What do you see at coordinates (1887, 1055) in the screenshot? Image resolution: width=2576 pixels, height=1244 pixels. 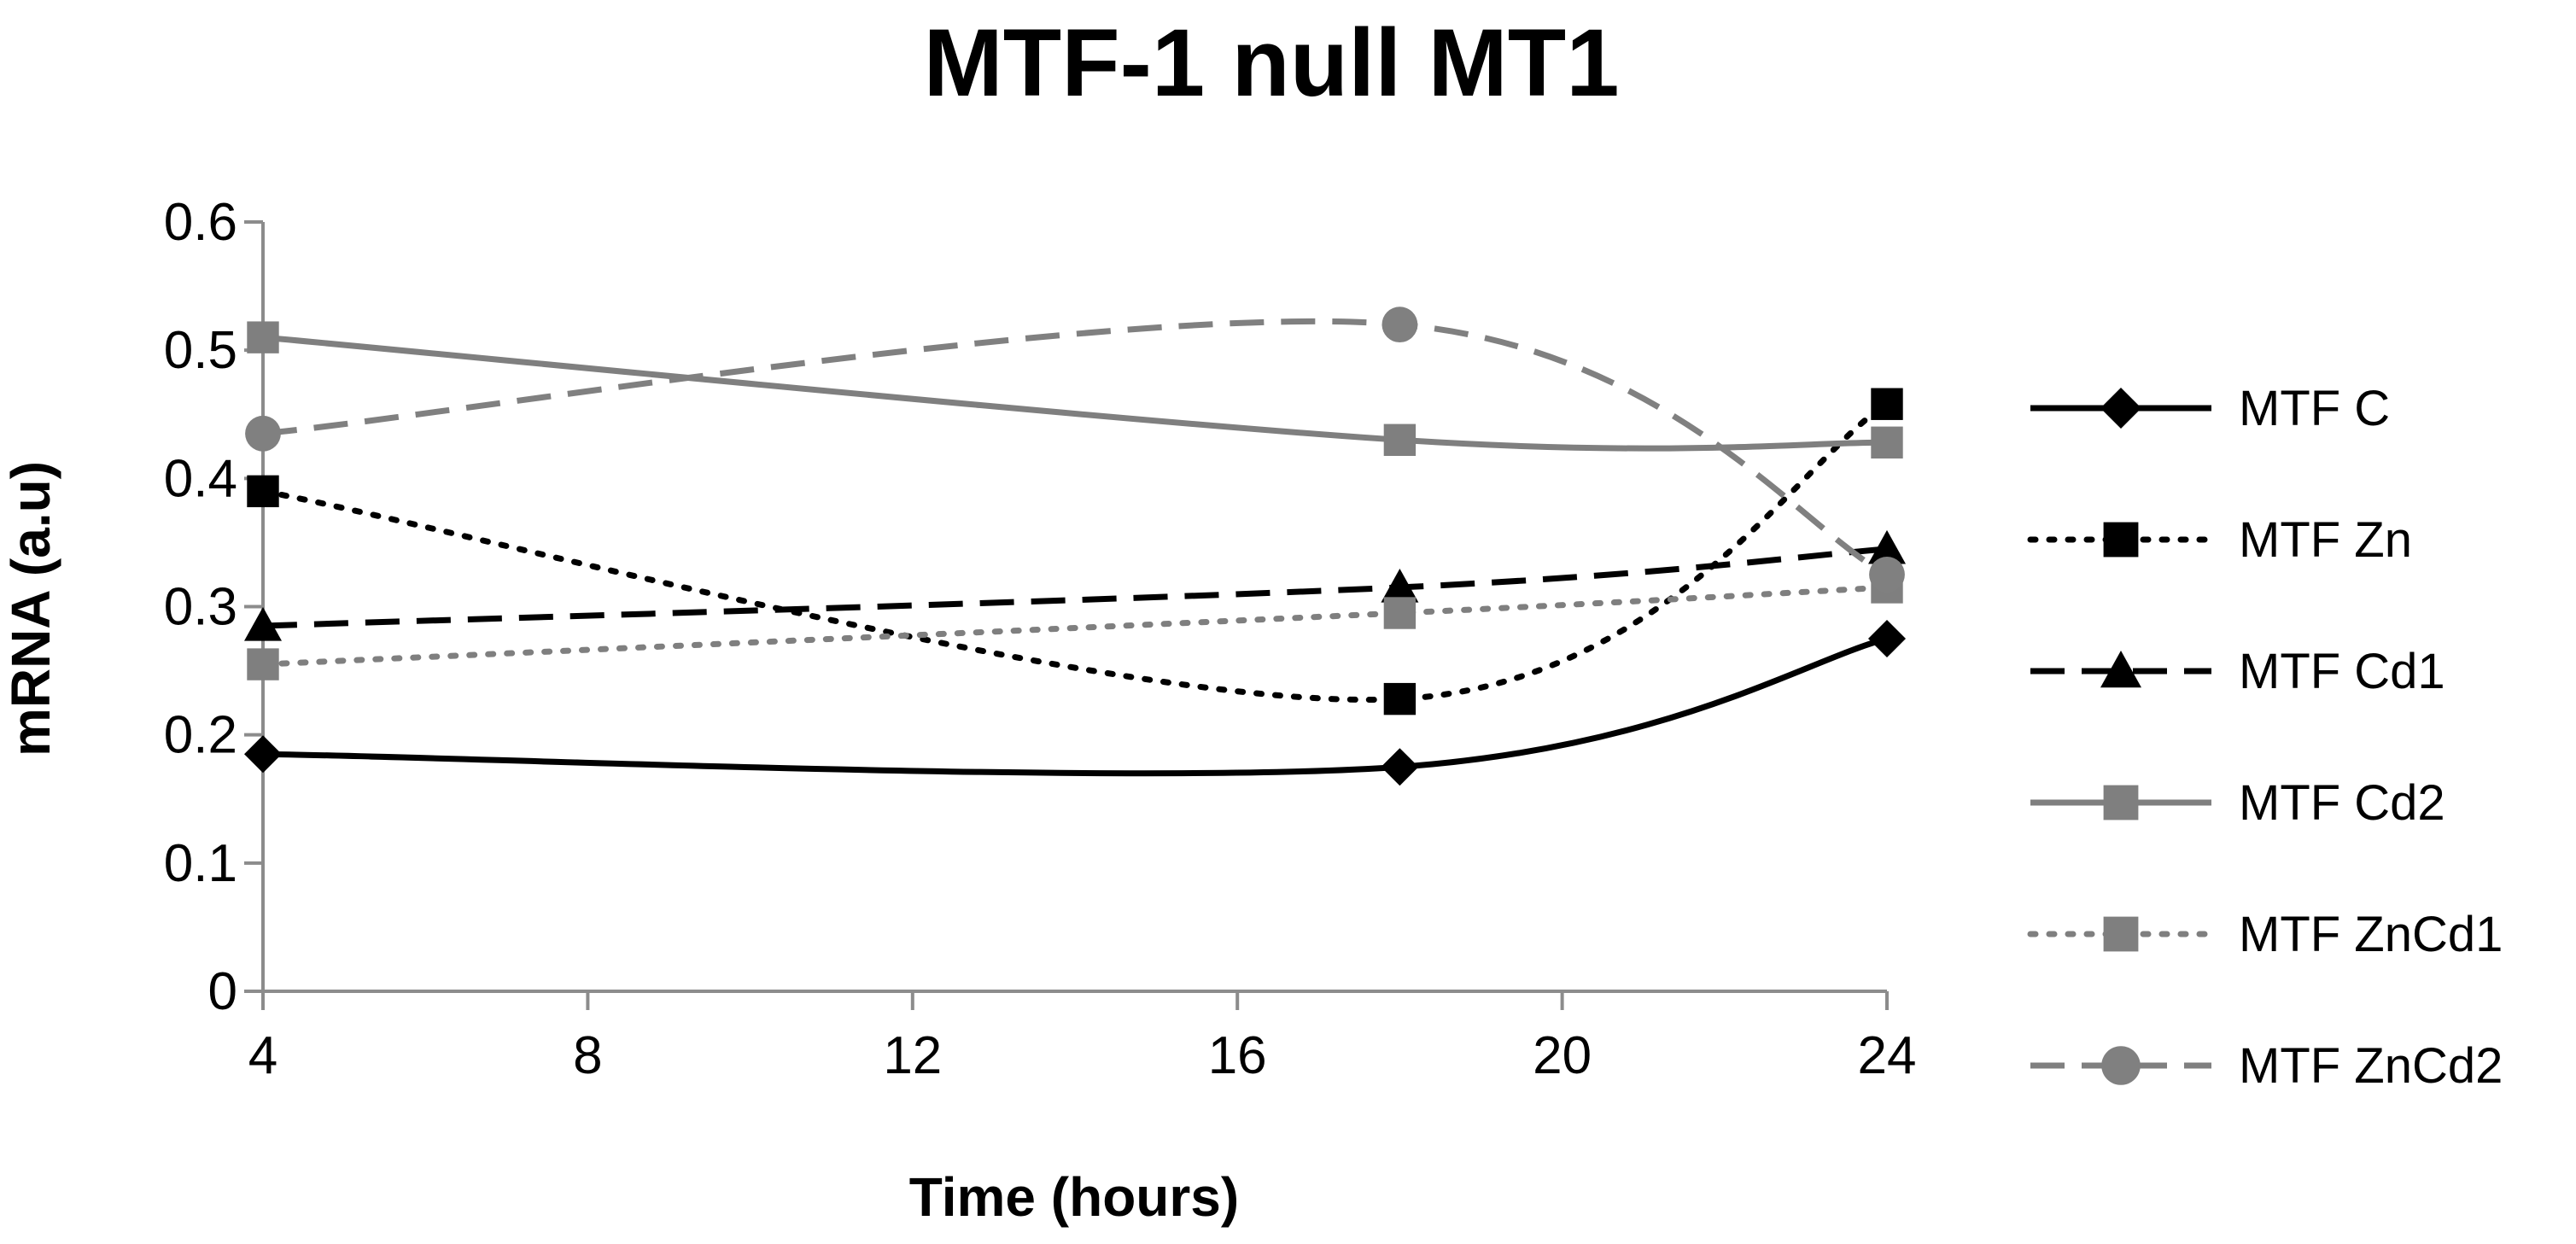 I see `x-tick-label: 24` at bounding box center [1887, 1055].